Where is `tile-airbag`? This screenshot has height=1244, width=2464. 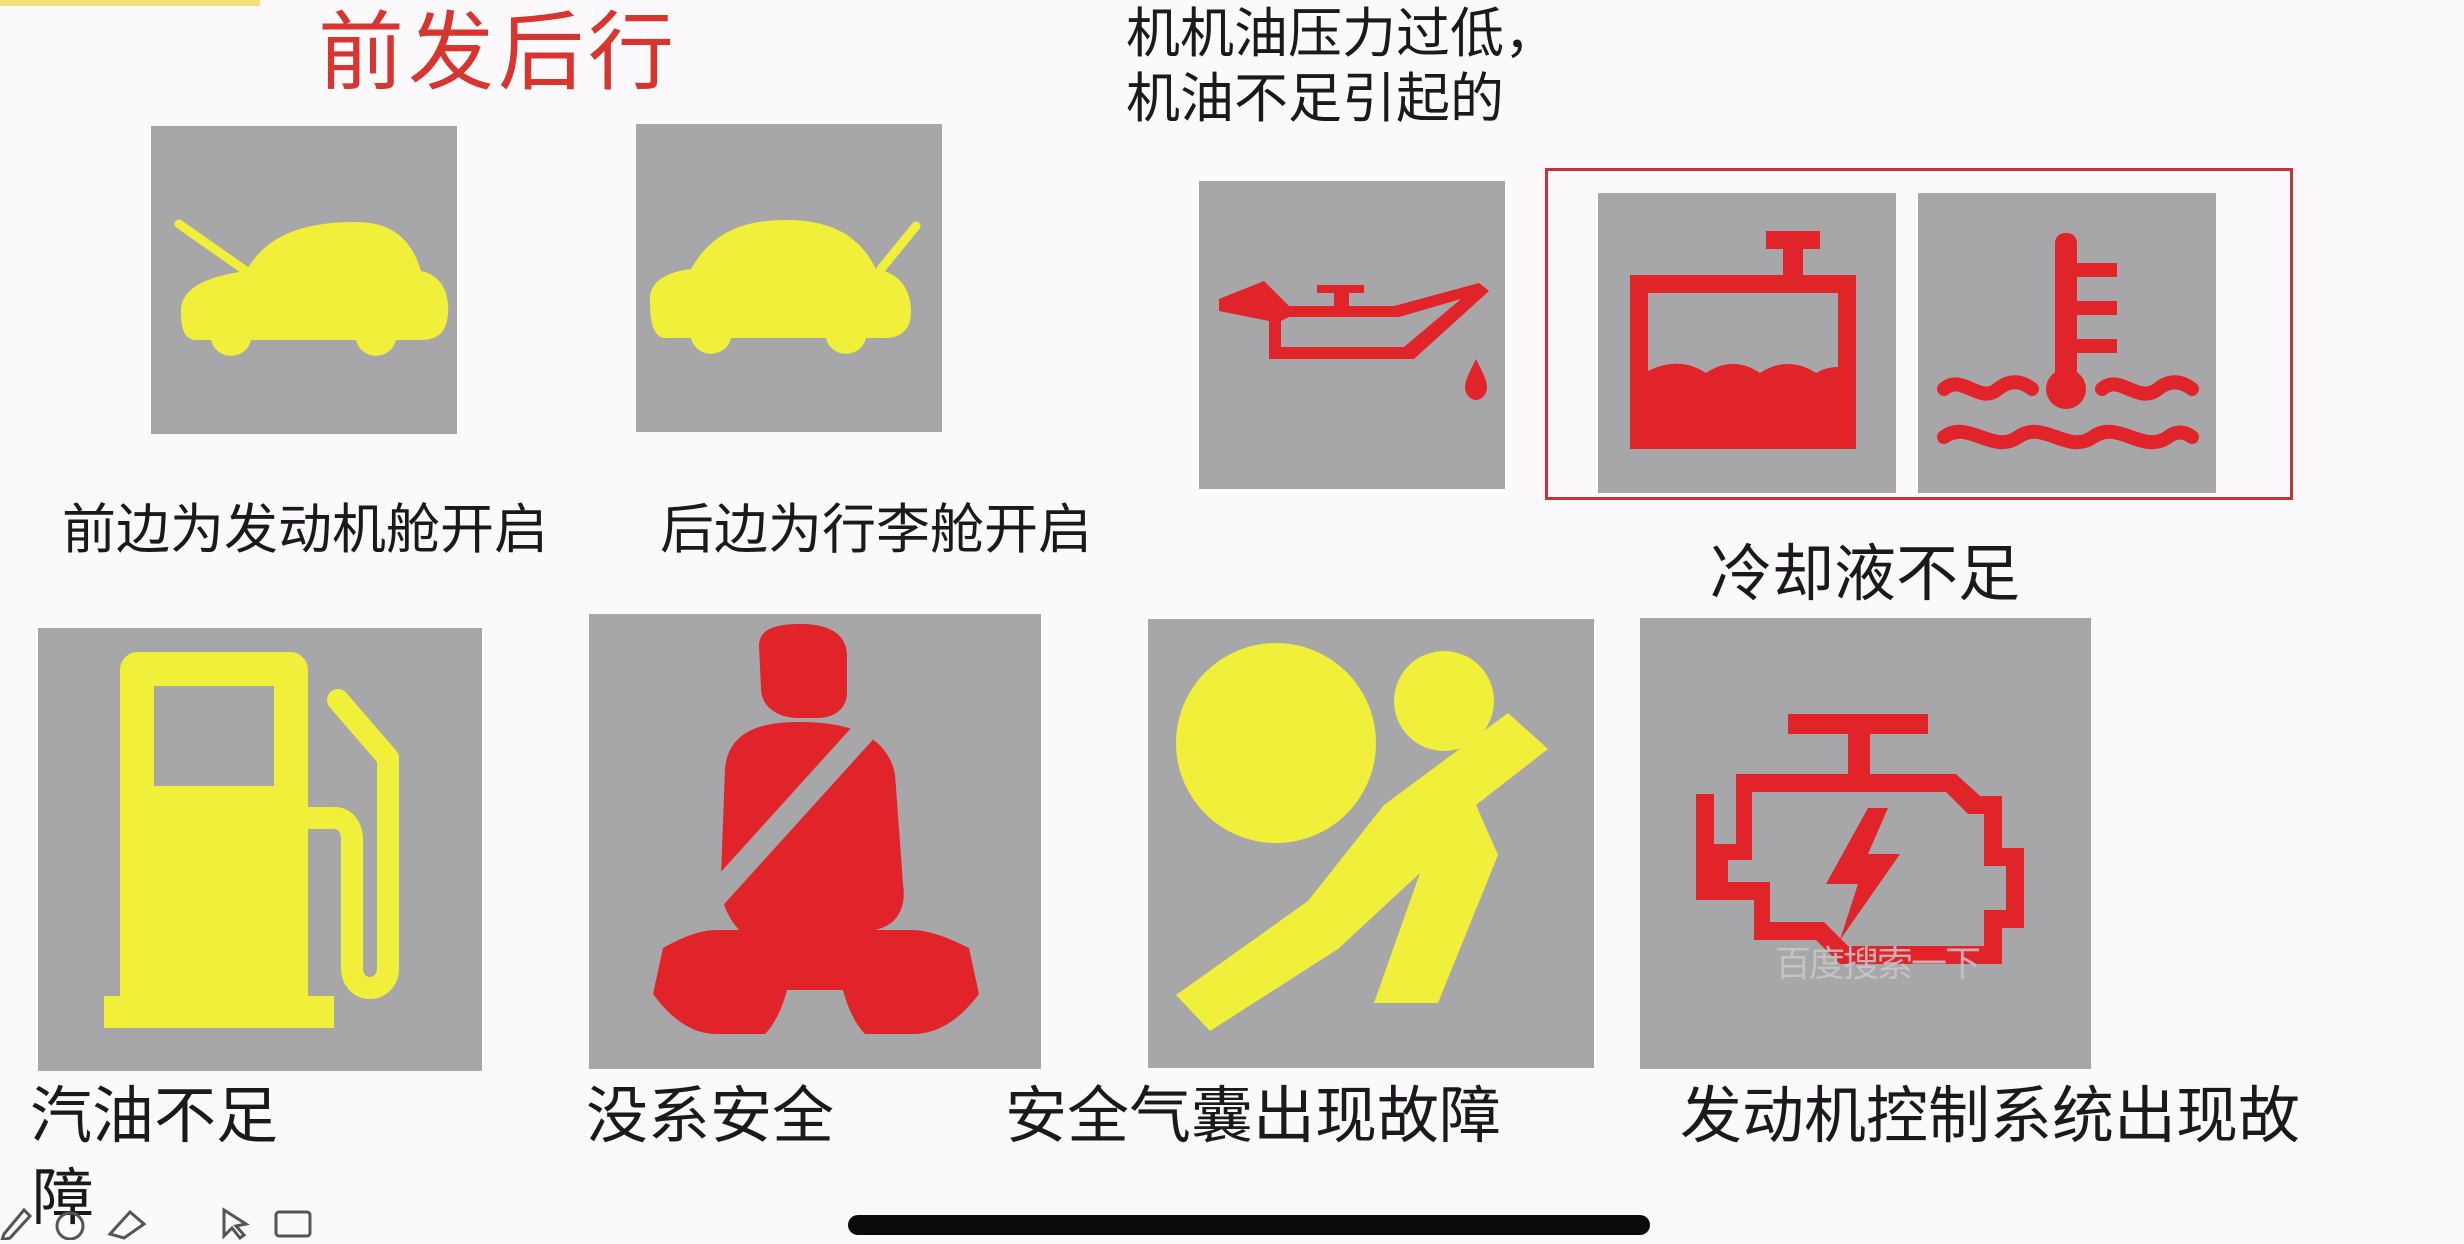 tile-airbag is located at coordinates (1371, 843).